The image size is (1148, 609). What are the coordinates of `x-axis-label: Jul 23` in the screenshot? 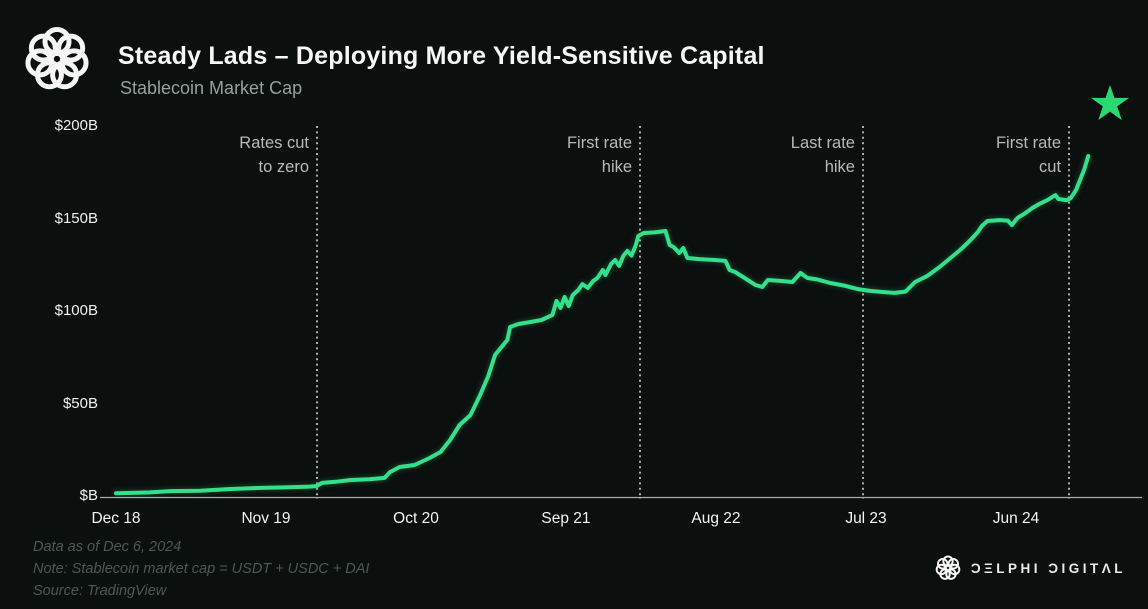 It's located at (866, 518).